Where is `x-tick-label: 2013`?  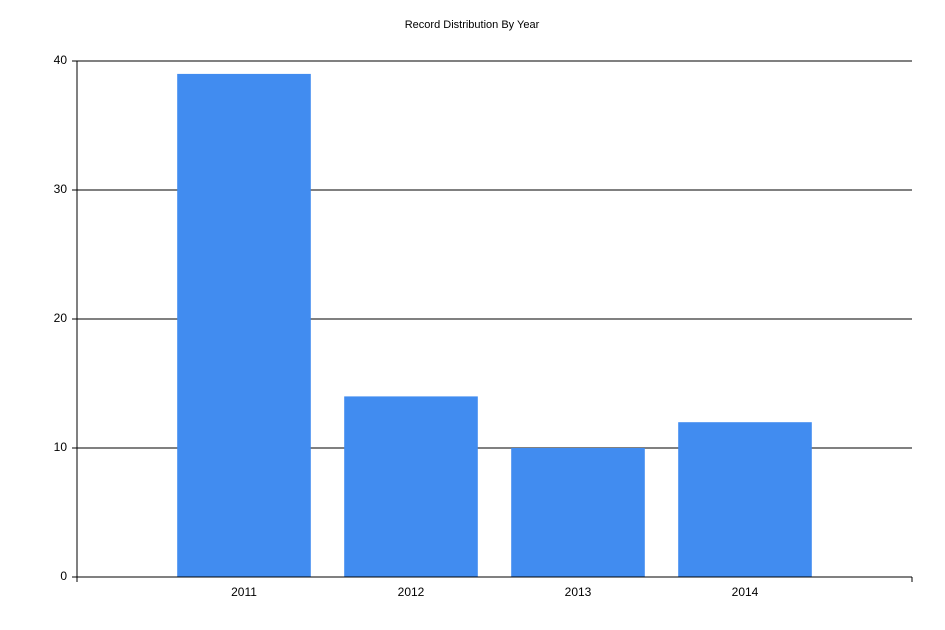
x-tick-label: 2013 is located at coordinates (578, 592).